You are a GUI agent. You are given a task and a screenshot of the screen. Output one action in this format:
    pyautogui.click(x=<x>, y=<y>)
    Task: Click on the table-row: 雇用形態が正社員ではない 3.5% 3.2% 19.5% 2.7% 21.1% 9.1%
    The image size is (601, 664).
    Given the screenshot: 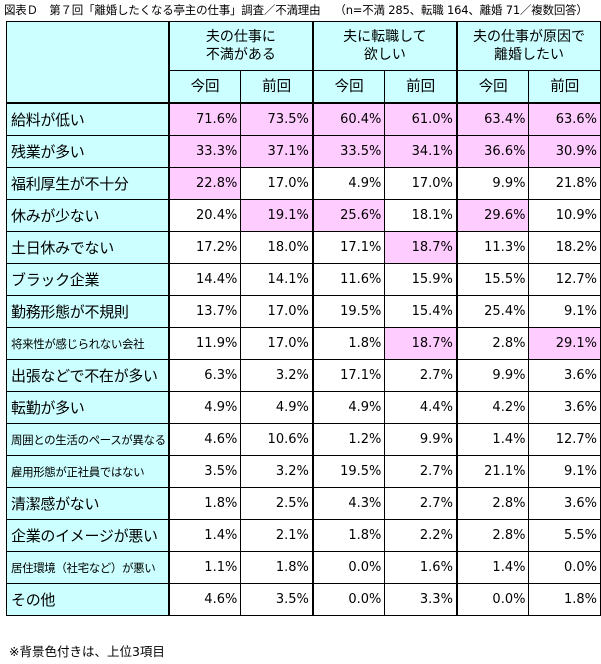 What is the action you would take?
    pyautogui.click(x=303, y=471)
    